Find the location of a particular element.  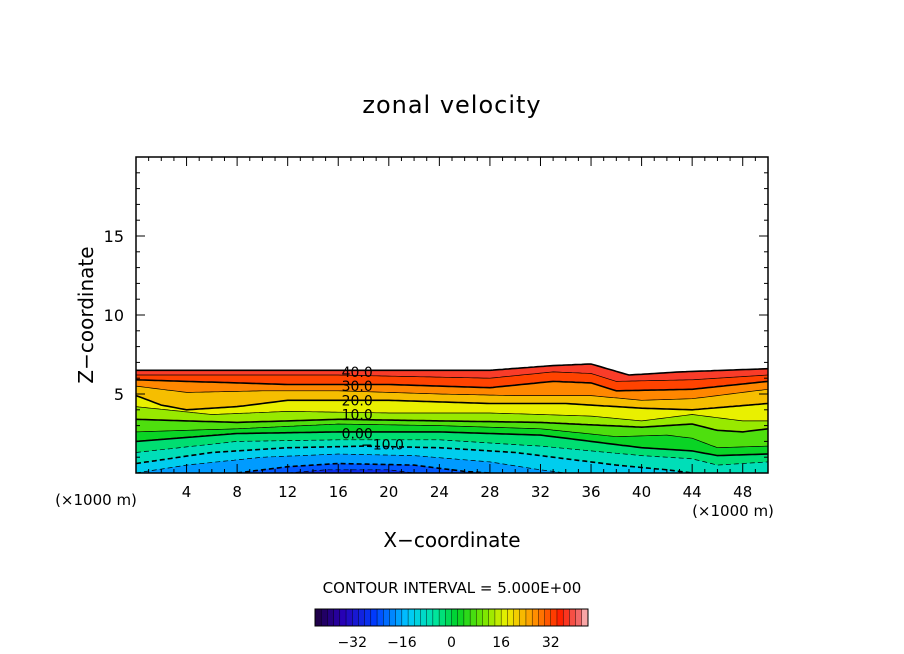

colorbar is located at coordinates (451, 617).